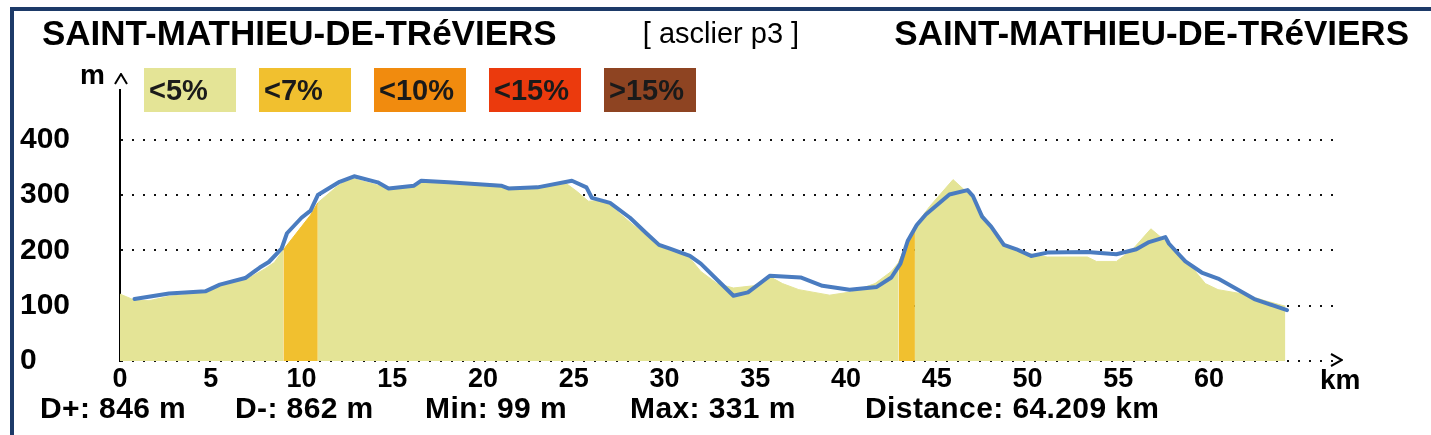  Describe the element at coordinates (537, 90) in the screenshot. I see `legend-label: <15%` at that location.